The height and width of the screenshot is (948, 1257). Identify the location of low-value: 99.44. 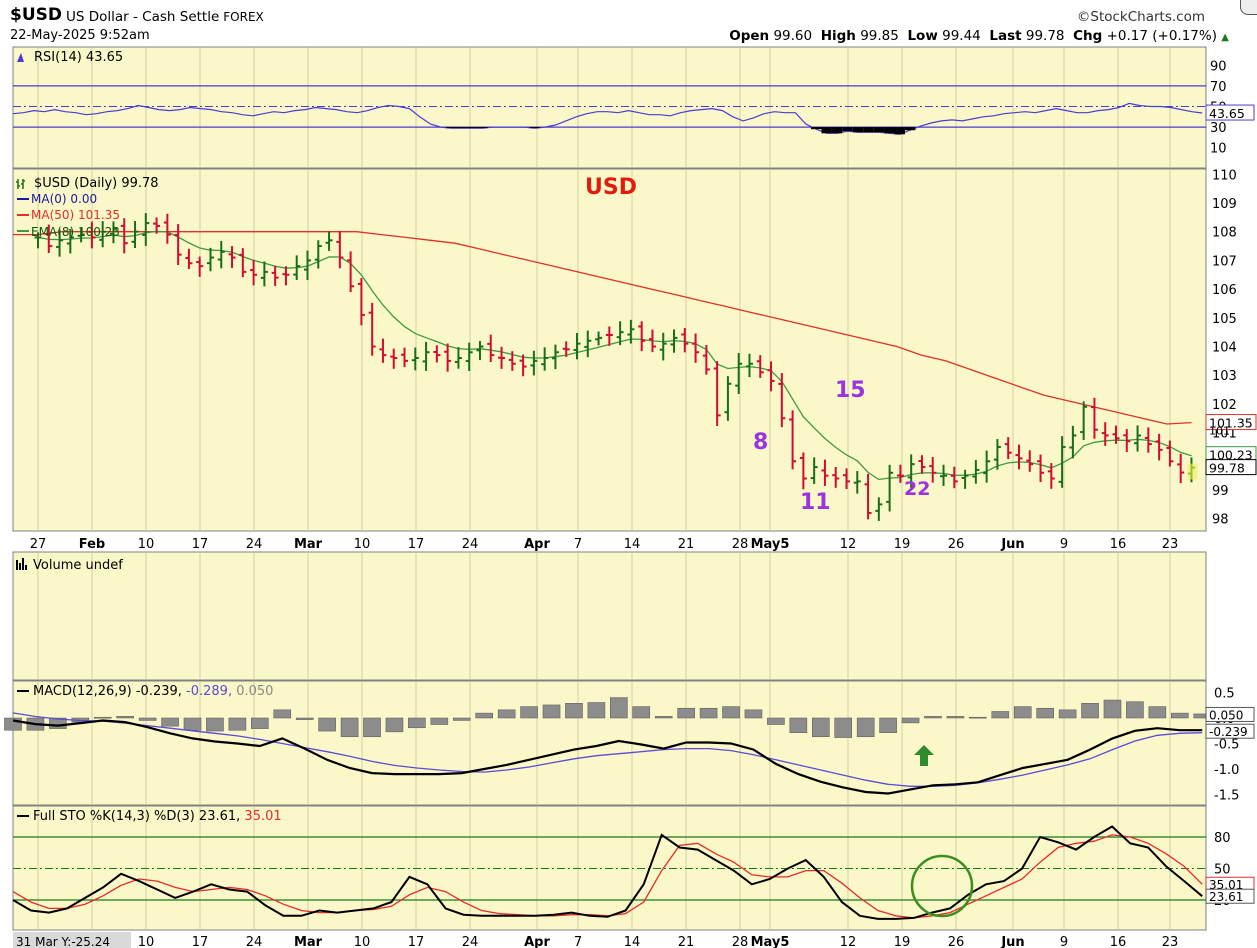
(961, 36).